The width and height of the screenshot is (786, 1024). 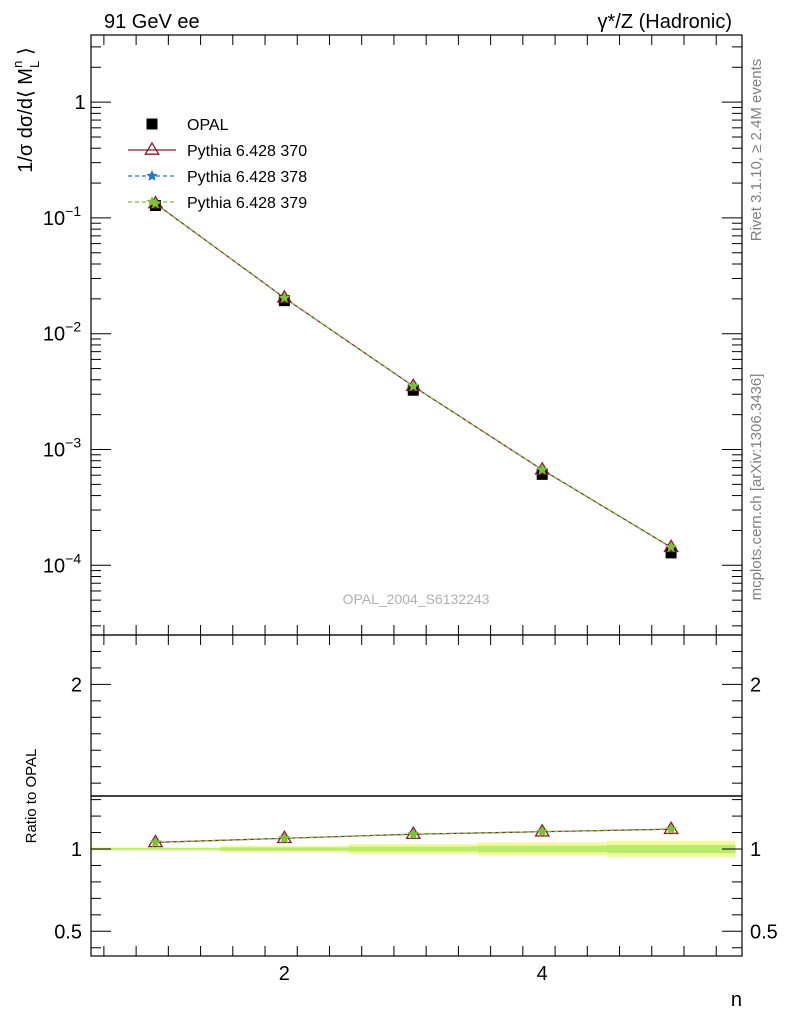 What do you see at coordinates (76, 685) in the screenshot?
I see `ratio-y-tick-label-left: 2` at bounding box center [76, 685].